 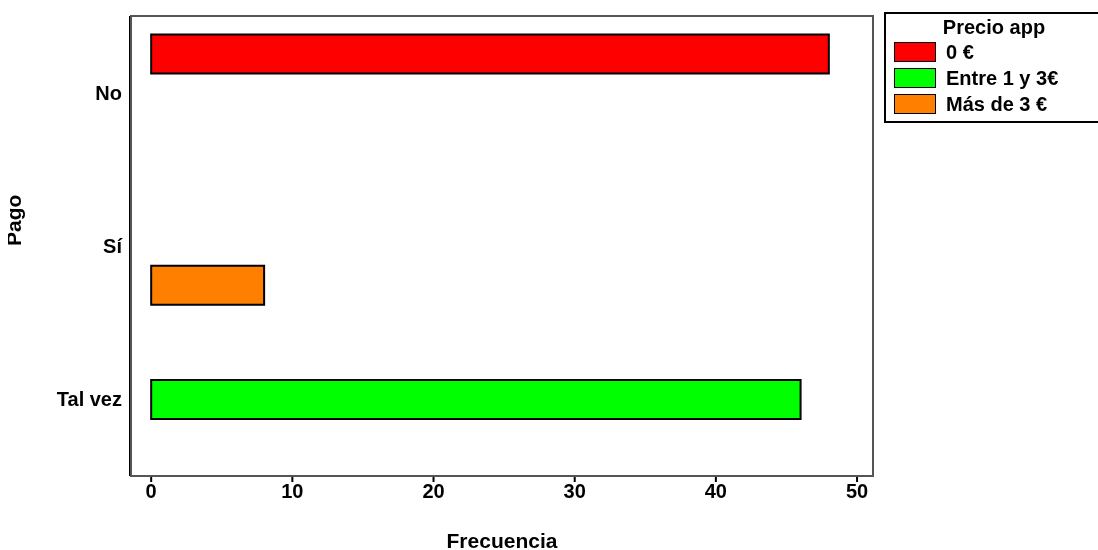 I want to click on x-axis-title: Frecuencia, so click(x=502, y=539).